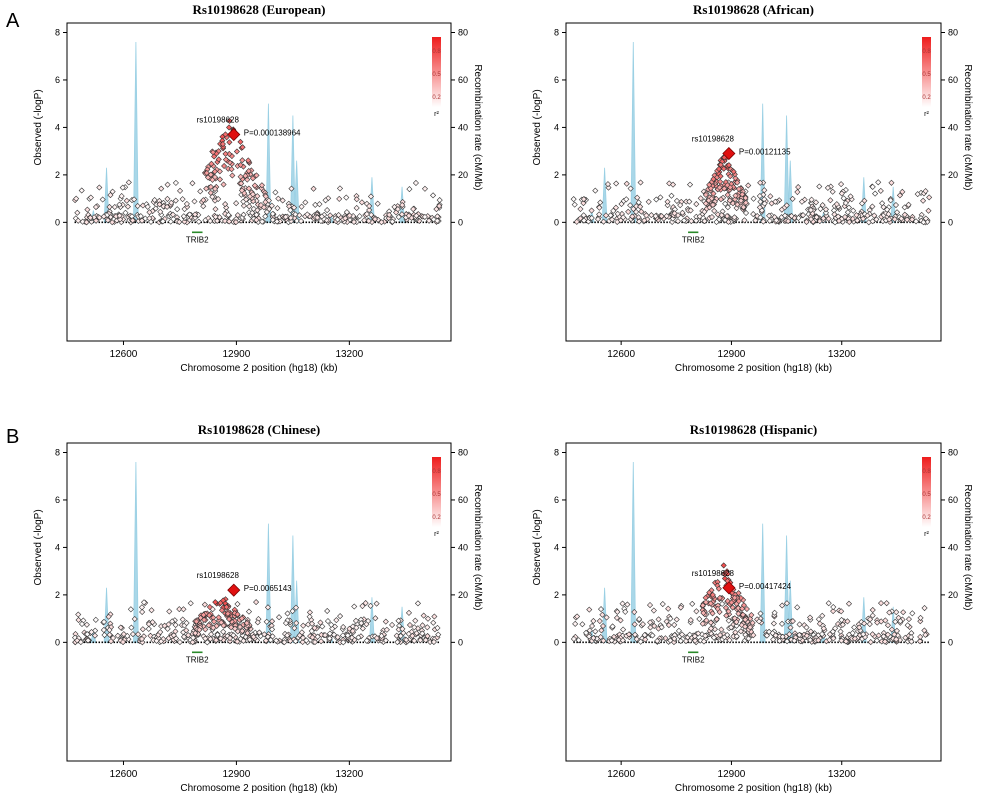 The height and width of the screenshot is (800, 981). Describe the element at coordinates (293, 589) in the screenshot. I see `recombination-peak` at that location.